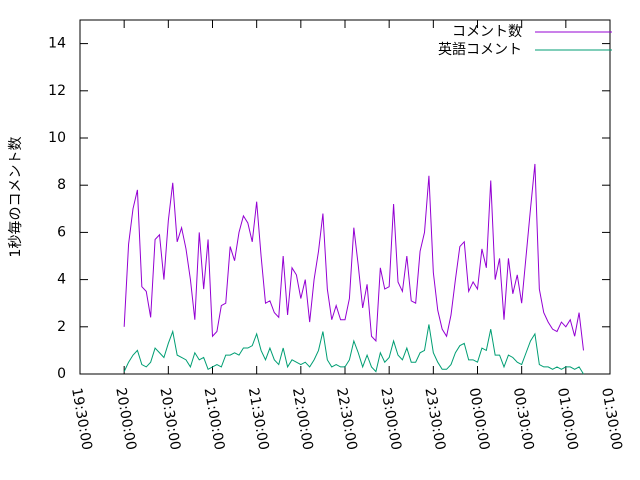  Describe the element at coordinates (16, 197) in the screenshot. I see `y-axis-label: 1秒毎のコメント数` at that location.